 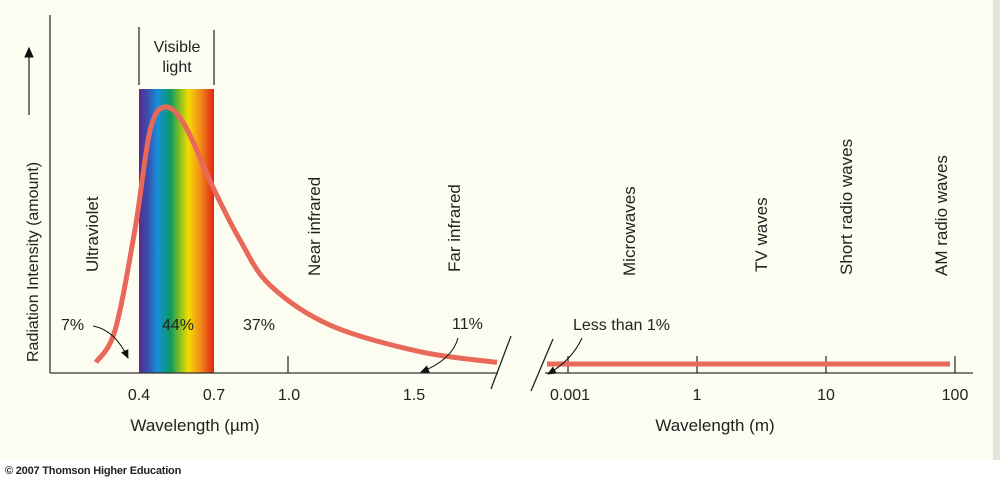 What do you see at coordinates (92, 234) in the screenshot?
I see `region-ultraviolet: Ultraviolet` at bounding box center [92, 234].